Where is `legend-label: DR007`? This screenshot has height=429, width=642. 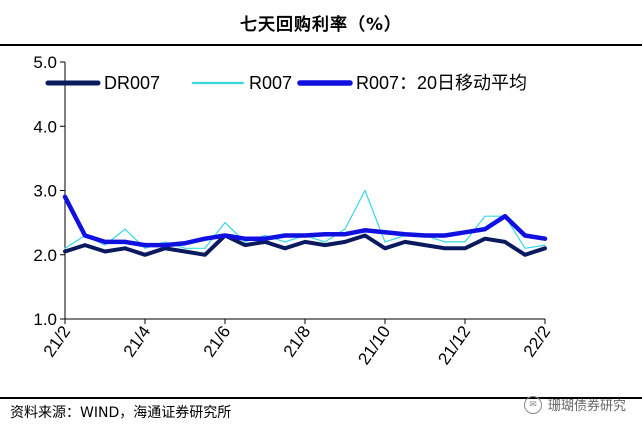
legend-label: DR007 is located at coordinates (132, 83).